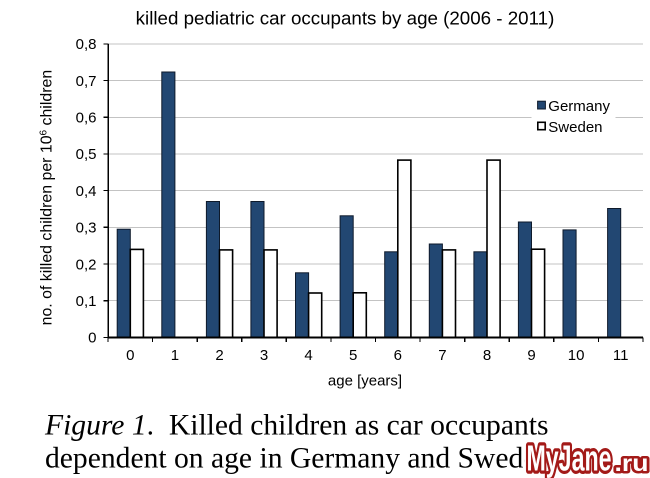  Describe the element at coordinates (86, 228) in the screenshot. I see `svg-text: 0,3` at that location.